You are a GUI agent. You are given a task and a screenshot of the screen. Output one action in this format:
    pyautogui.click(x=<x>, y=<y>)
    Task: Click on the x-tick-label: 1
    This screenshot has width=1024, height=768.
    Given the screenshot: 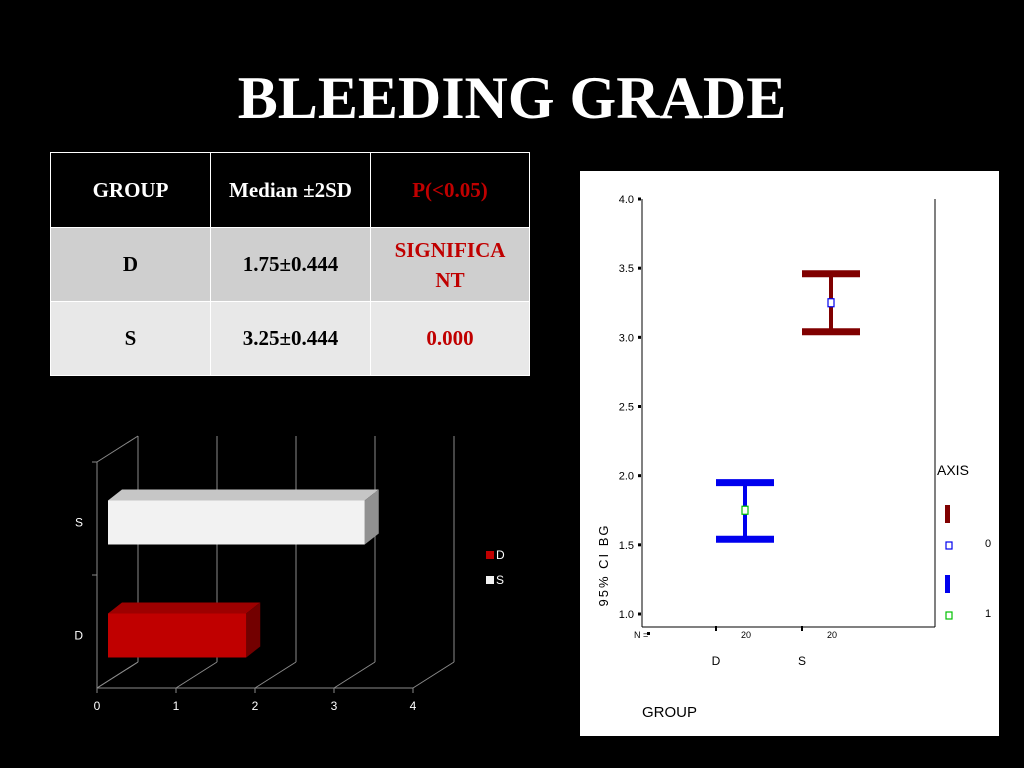 What is the action you would take?
    pyautogui.click(x=176, y=706)
    